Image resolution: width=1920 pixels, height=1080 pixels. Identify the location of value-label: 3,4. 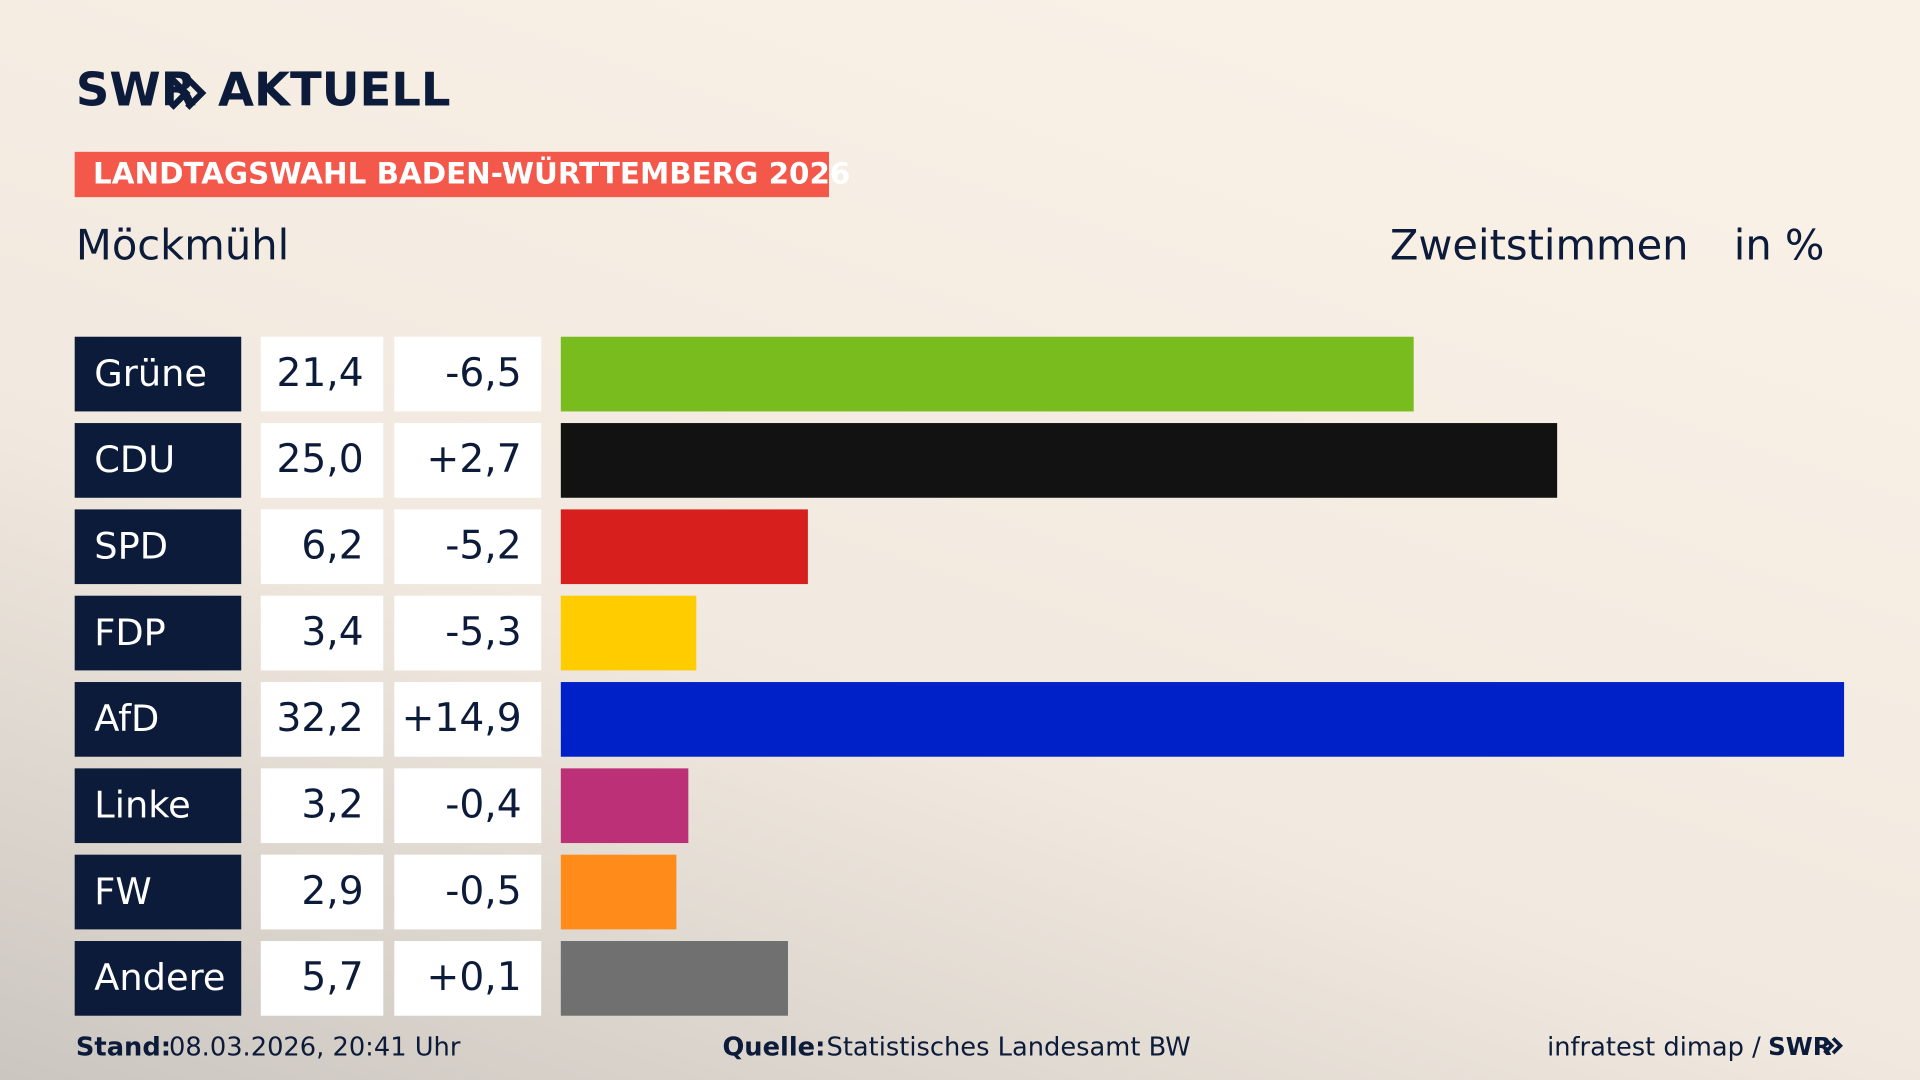
(332, 632).